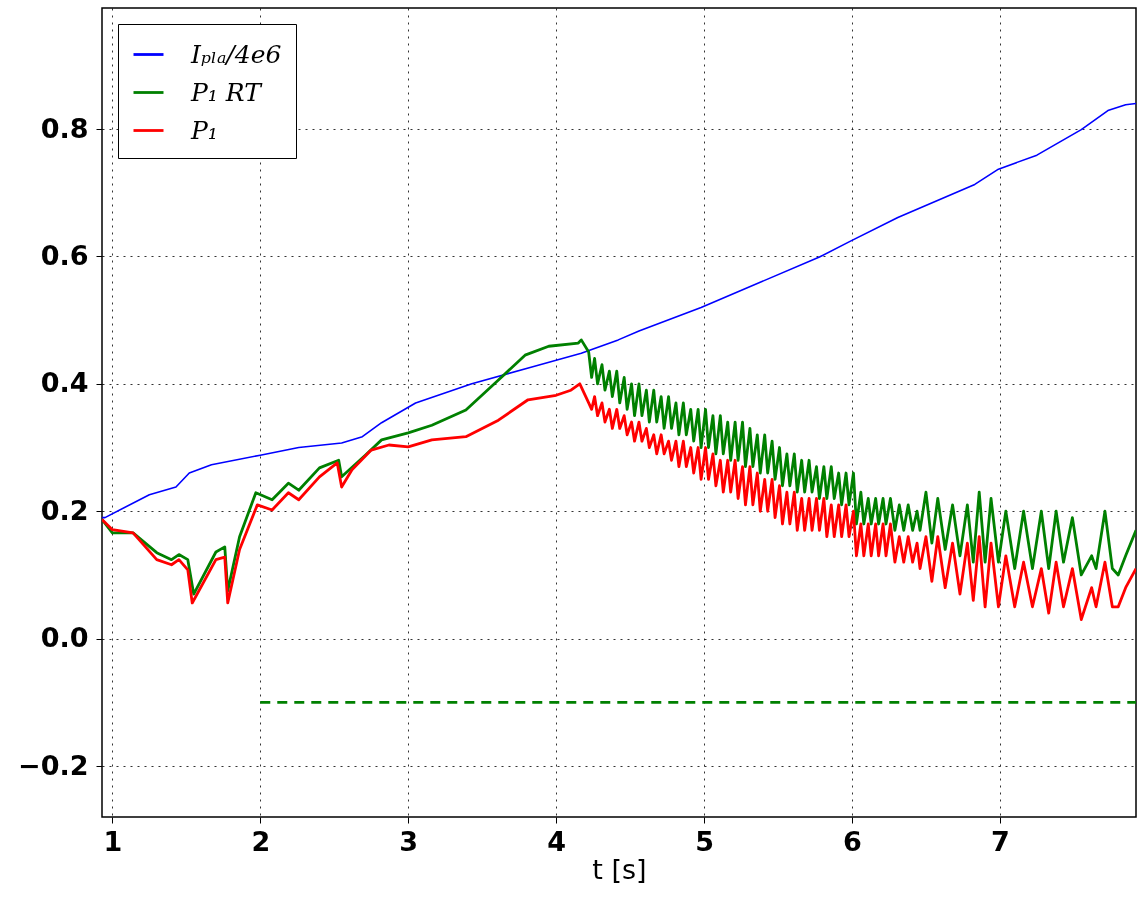 The height and width of the screenshot is (908, 1139). I want to click on x-tick-label: 5, so click(704, 841).